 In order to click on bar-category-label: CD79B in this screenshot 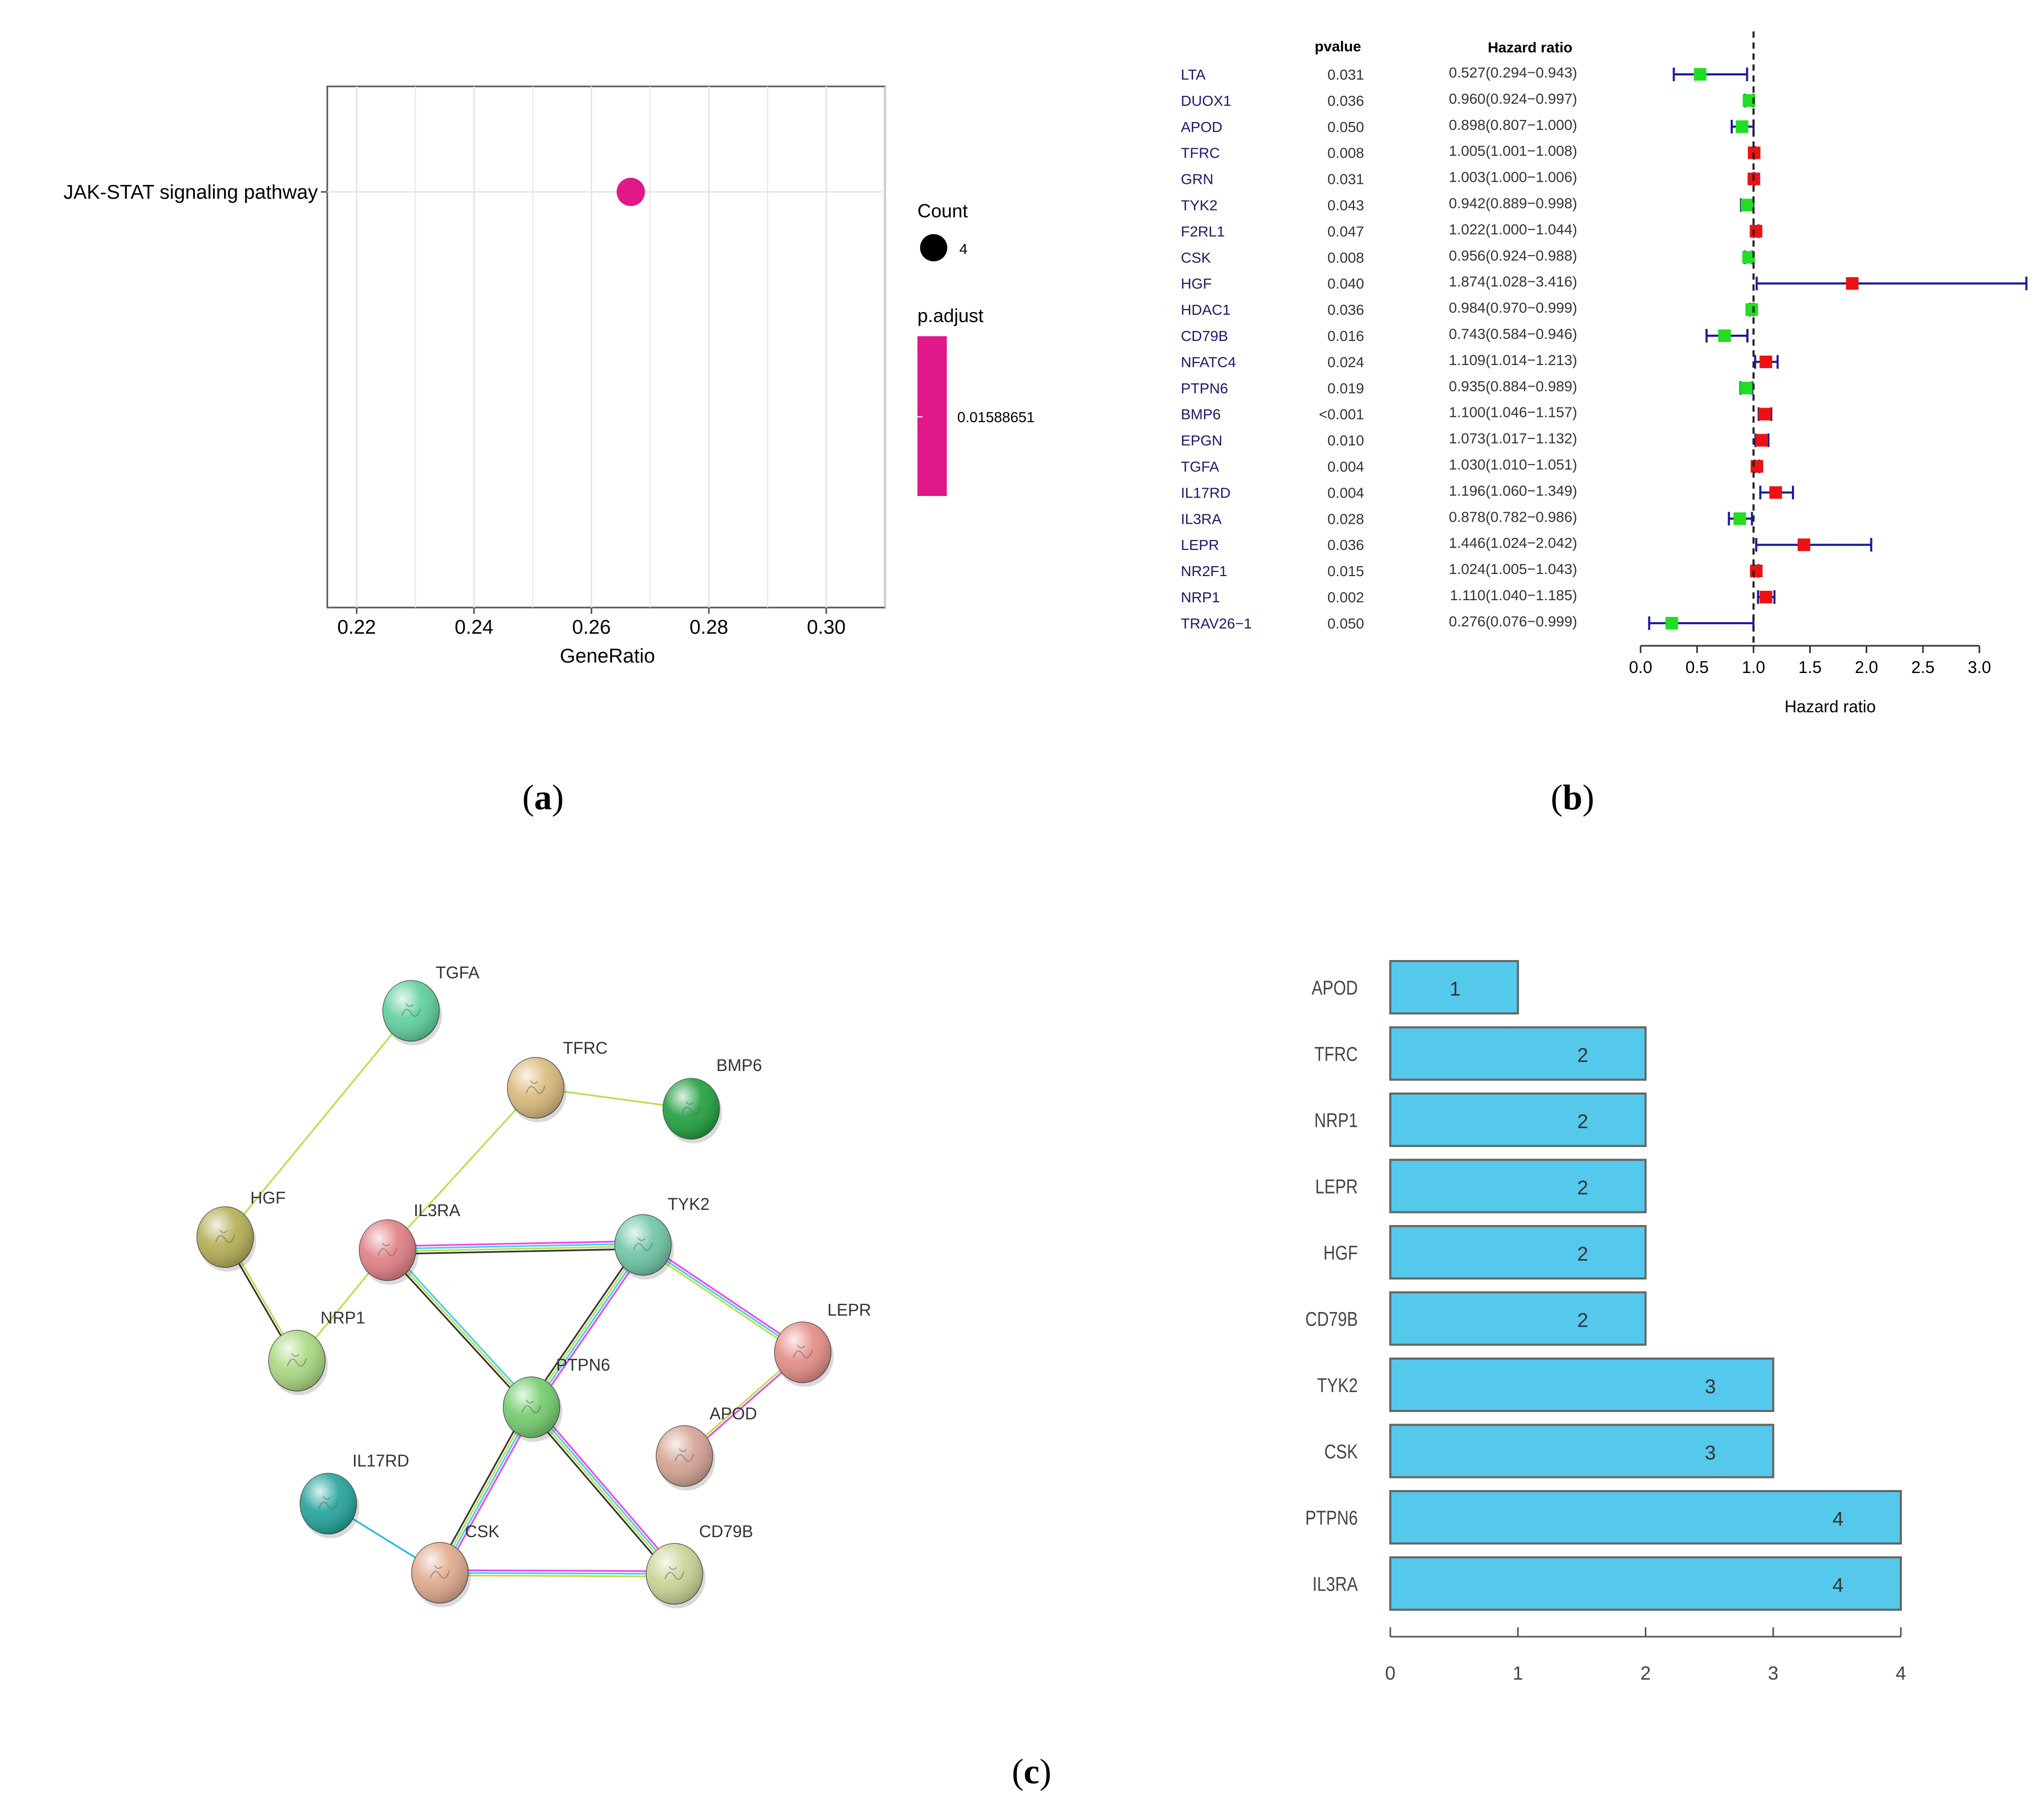, I will do `click(1331, 1320)`.